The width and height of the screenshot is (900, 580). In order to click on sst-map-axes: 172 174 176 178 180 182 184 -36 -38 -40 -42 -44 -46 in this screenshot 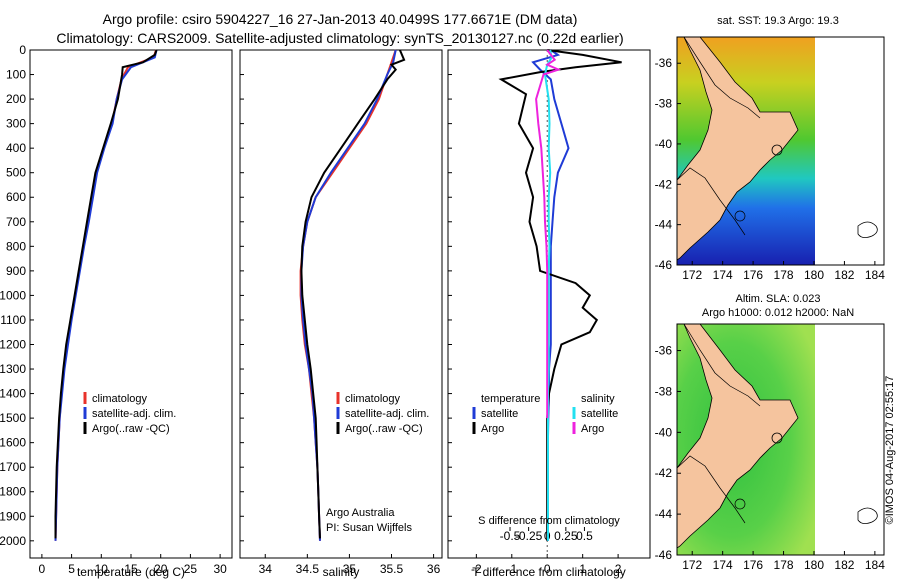, I will do `click(770, 169)`.